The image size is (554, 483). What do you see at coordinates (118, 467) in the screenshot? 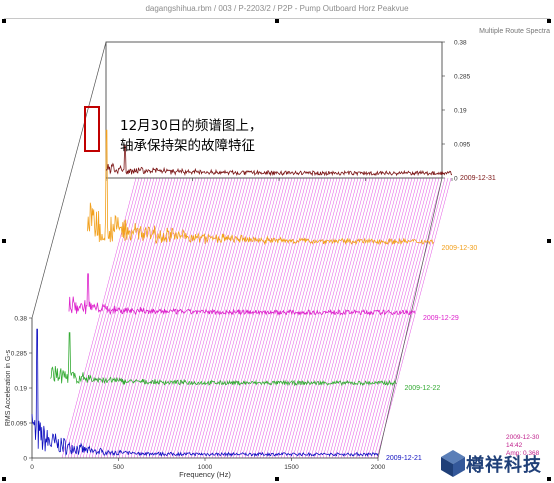
I see `x-tick-label: 500` at bounding box center [118, 467].